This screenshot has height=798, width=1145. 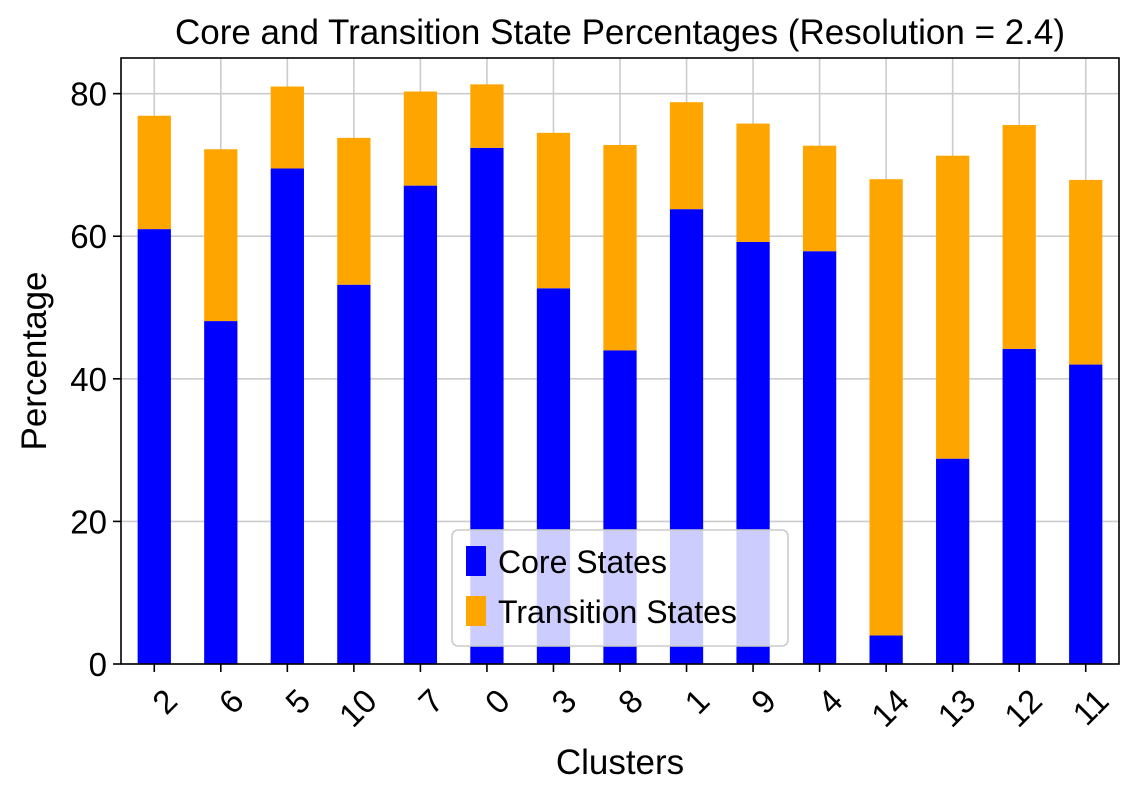 What do you see at coordinates (630, 701) in the screenshot?
I see `x-tick-label: 8` at bounding box center [630, 701].